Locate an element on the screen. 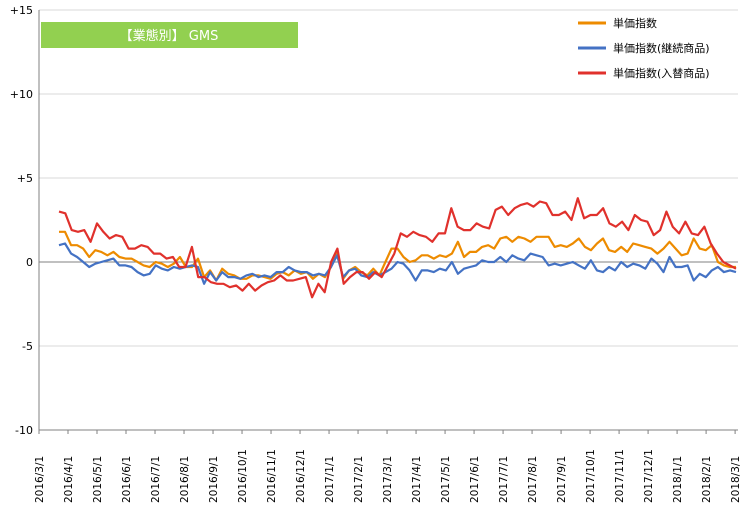 The width and height of the screenshot is (742, 513). x-tick-label: 2018/3/1 is located at coordinates (736, 479).